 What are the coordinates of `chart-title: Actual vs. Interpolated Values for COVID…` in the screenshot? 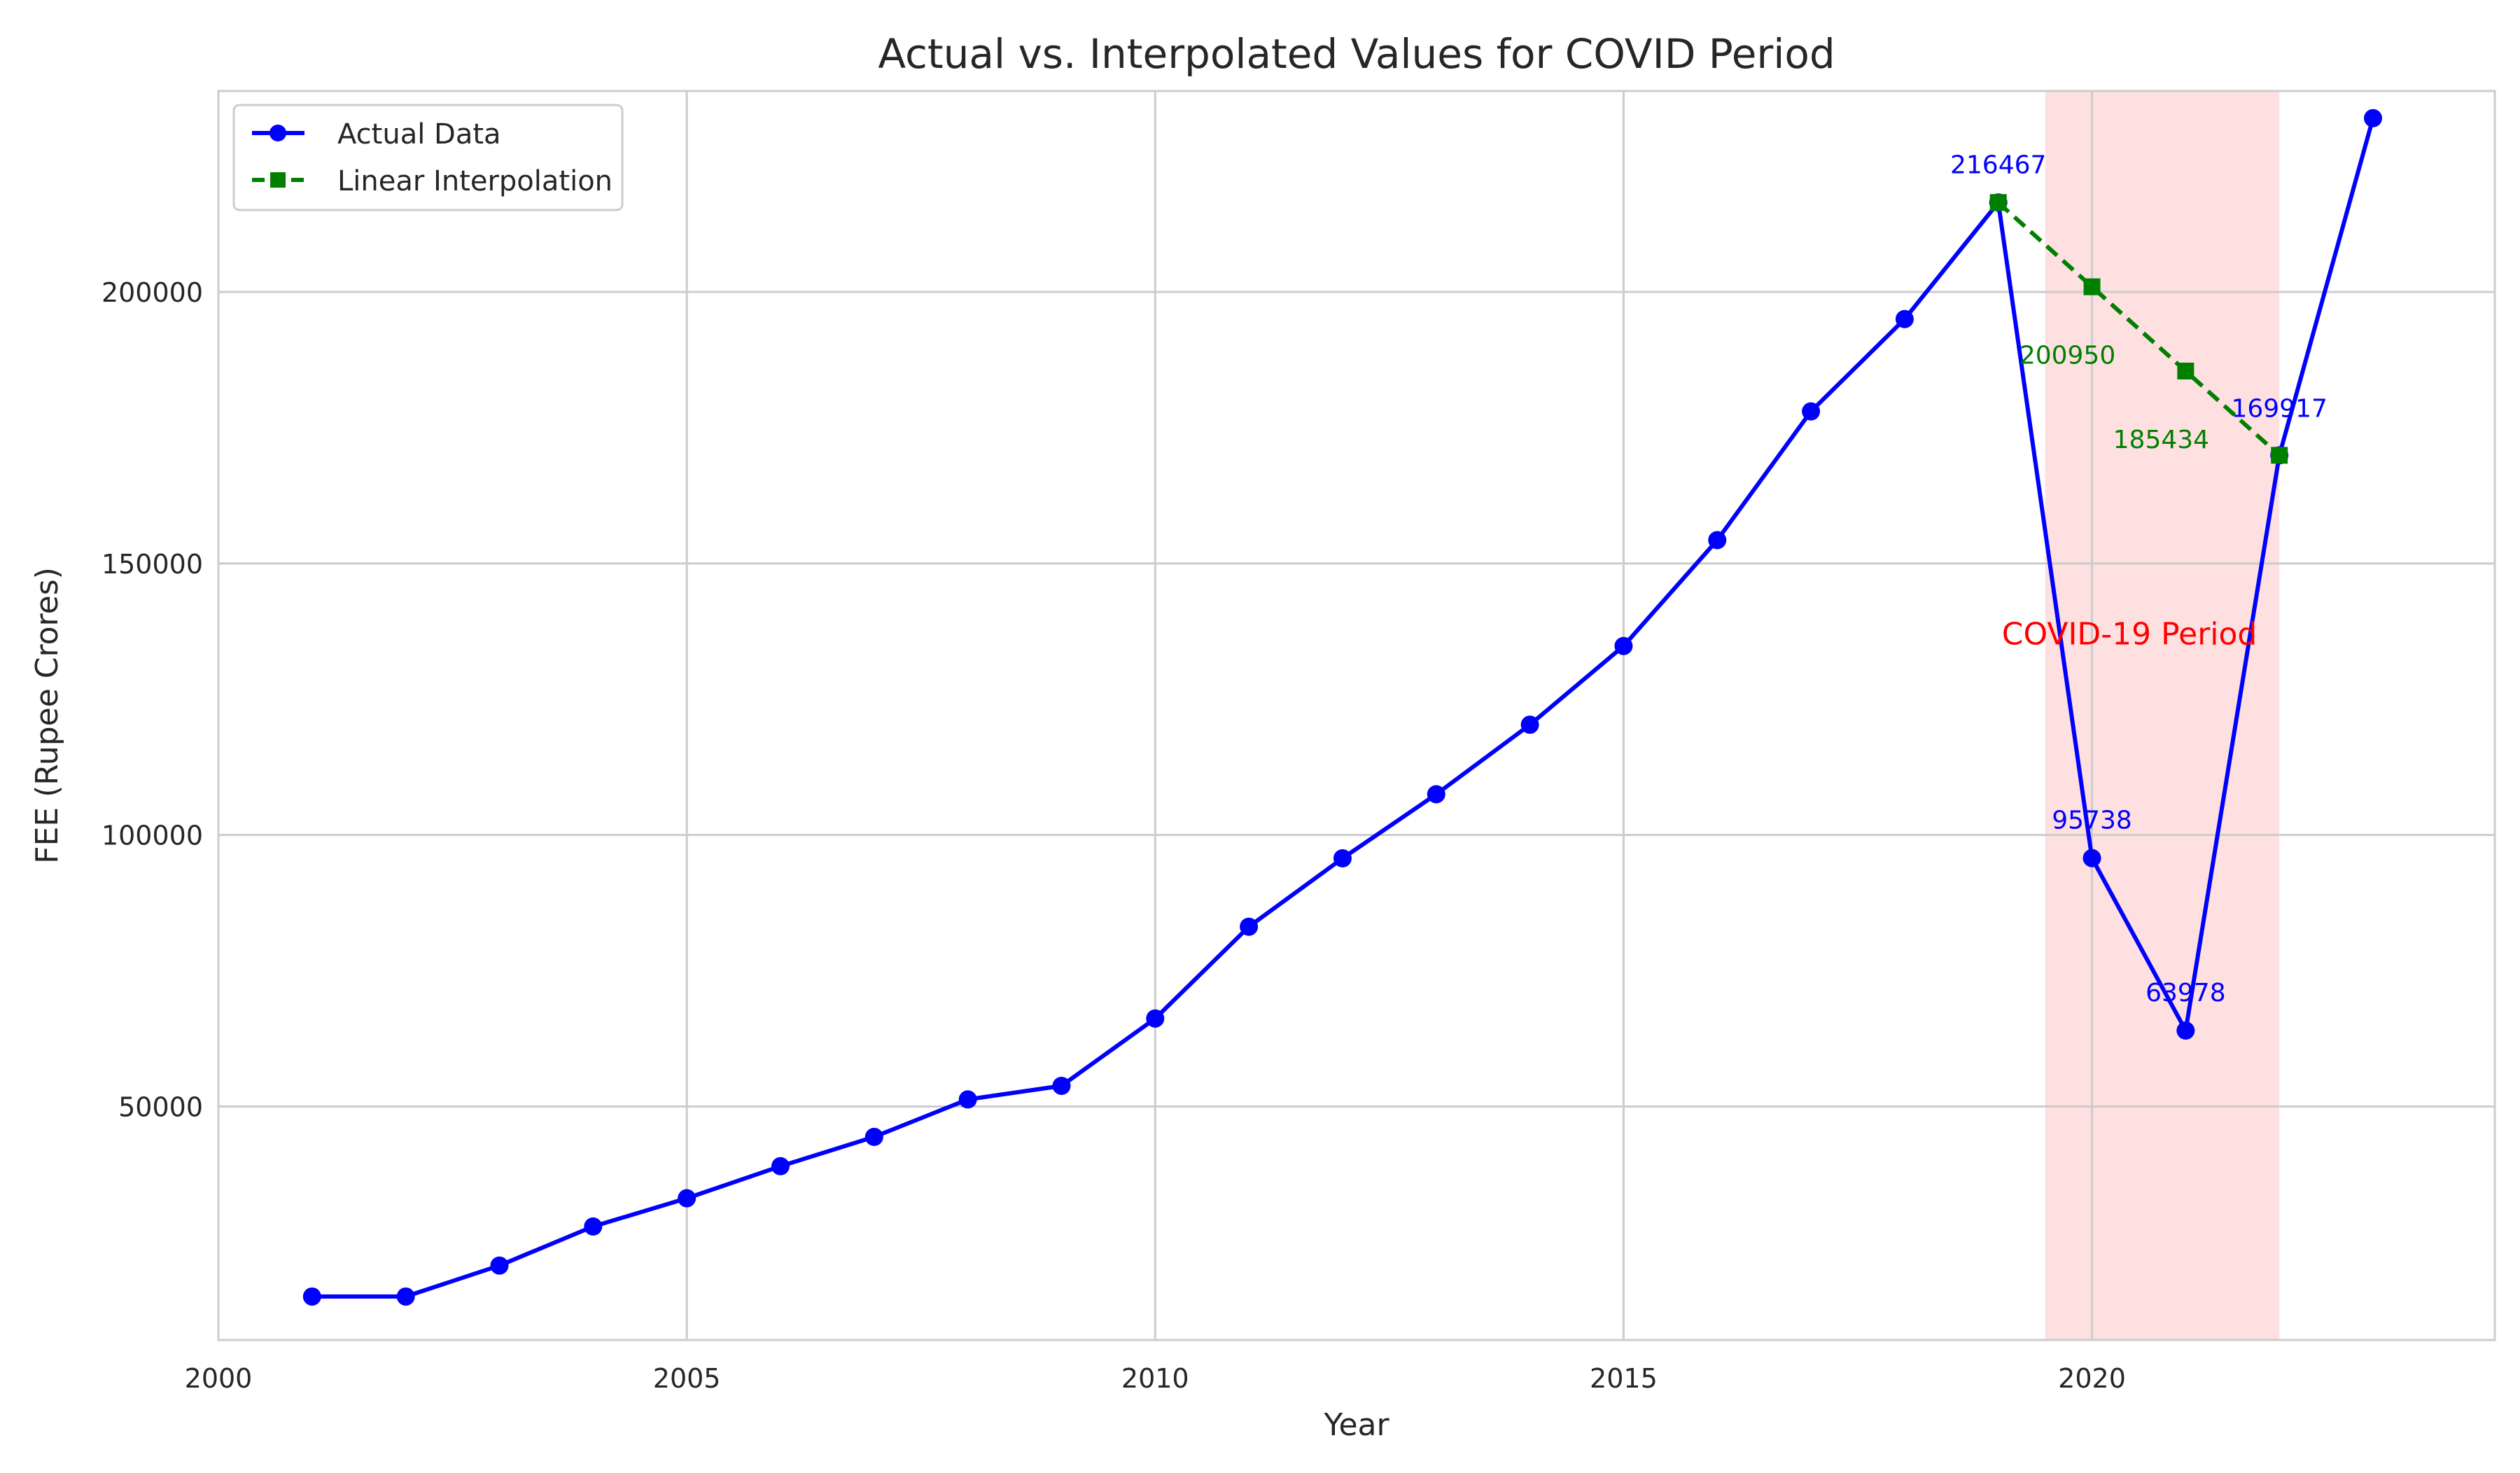 It's located at (1356, 54).